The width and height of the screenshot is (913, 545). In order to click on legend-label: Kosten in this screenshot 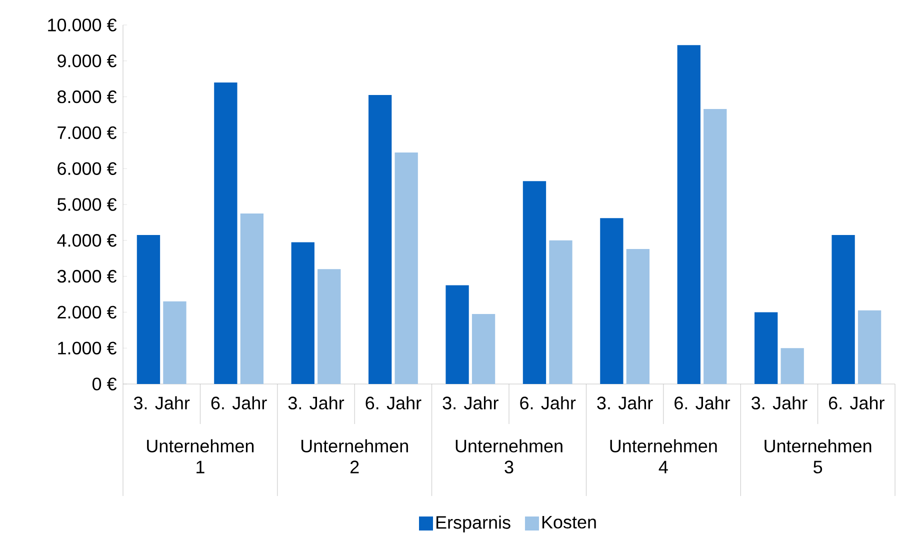, I will do `click(569, 522)`.